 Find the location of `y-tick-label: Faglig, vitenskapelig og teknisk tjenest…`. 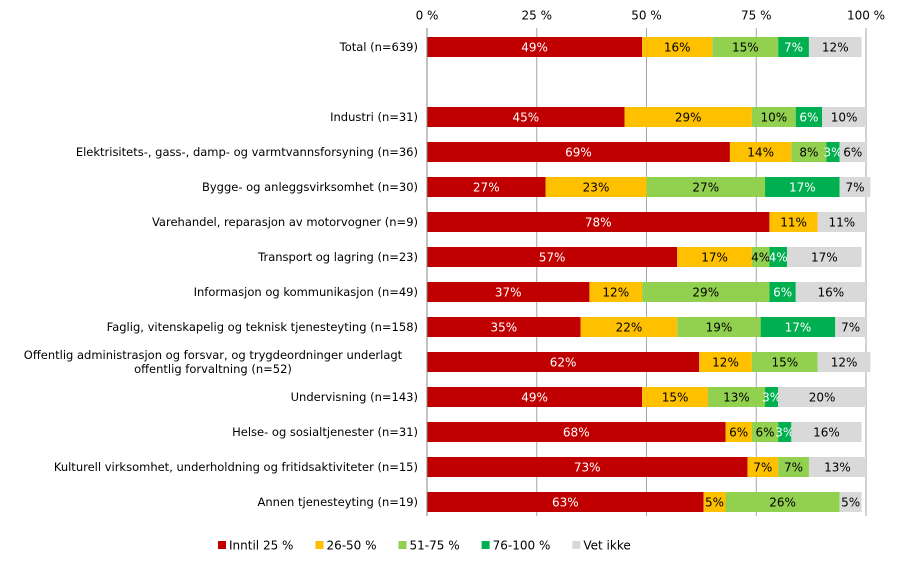

y-tick-label: Faglig, vitenskapelig og teknisk tjenest… is located at coordinates (213, 327).